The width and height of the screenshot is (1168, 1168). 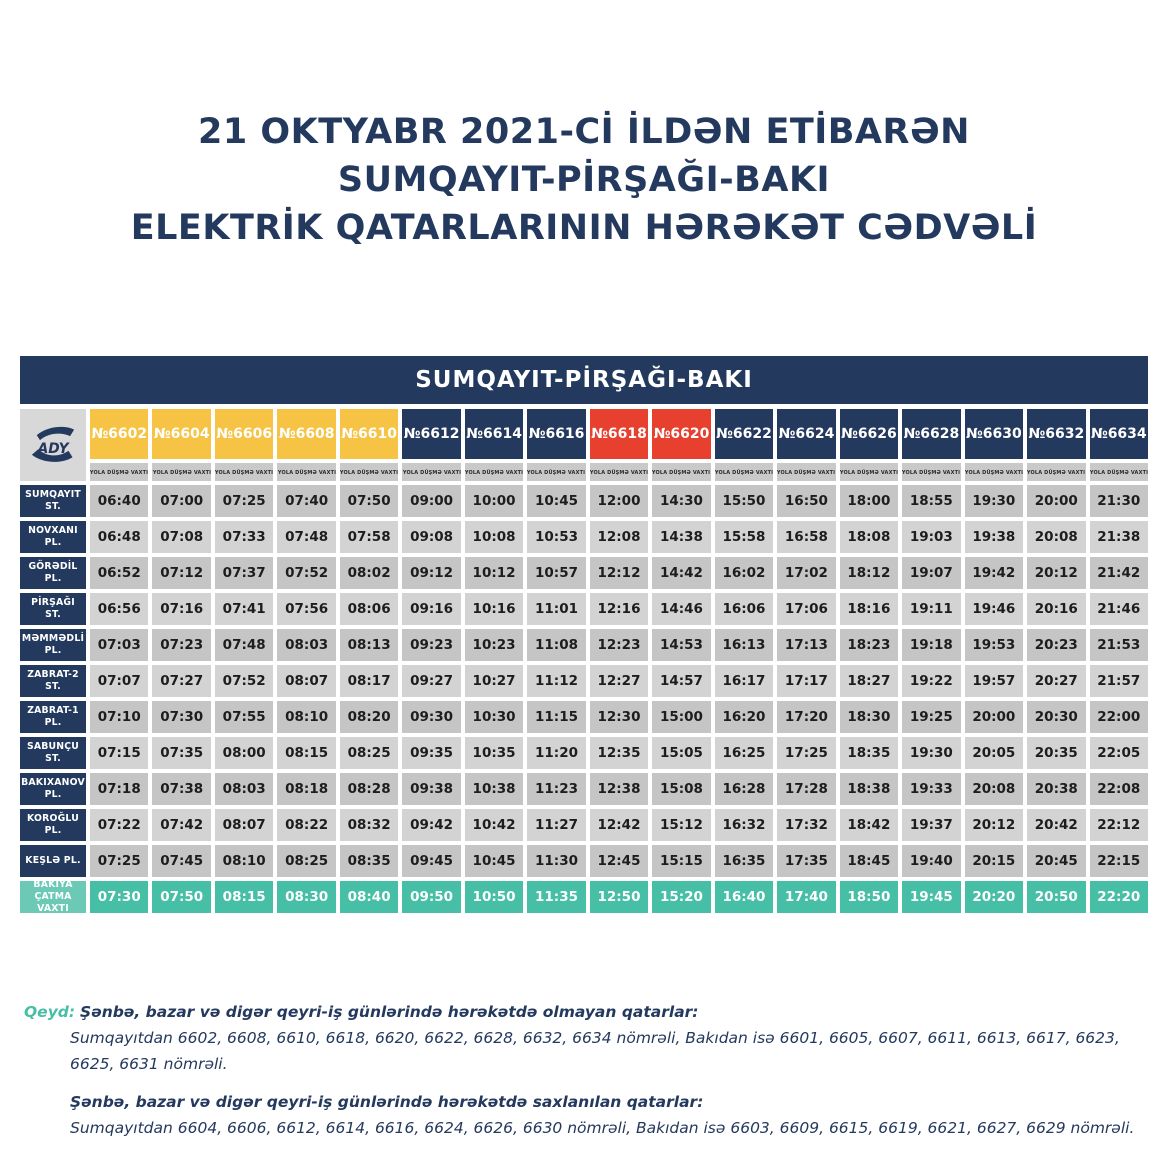 I want to click on train-number-6614: №6614, so click(x=494, y=434).